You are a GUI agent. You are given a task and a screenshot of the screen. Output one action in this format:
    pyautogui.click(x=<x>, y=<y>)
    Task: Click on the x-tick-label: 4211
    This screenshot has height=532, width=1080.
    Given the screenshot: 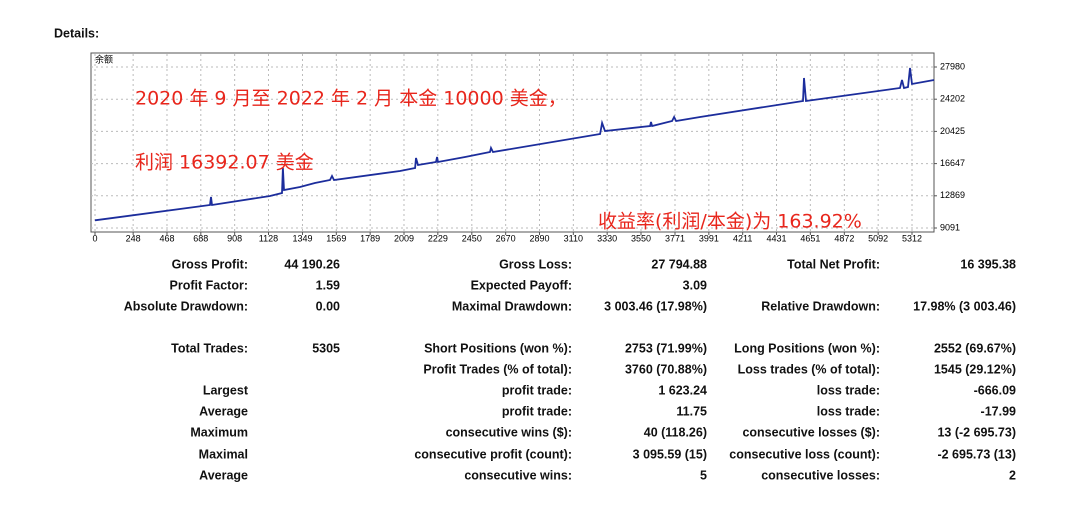 What is the action you would take?
    pyautogui.click(x=742, y=238)
    